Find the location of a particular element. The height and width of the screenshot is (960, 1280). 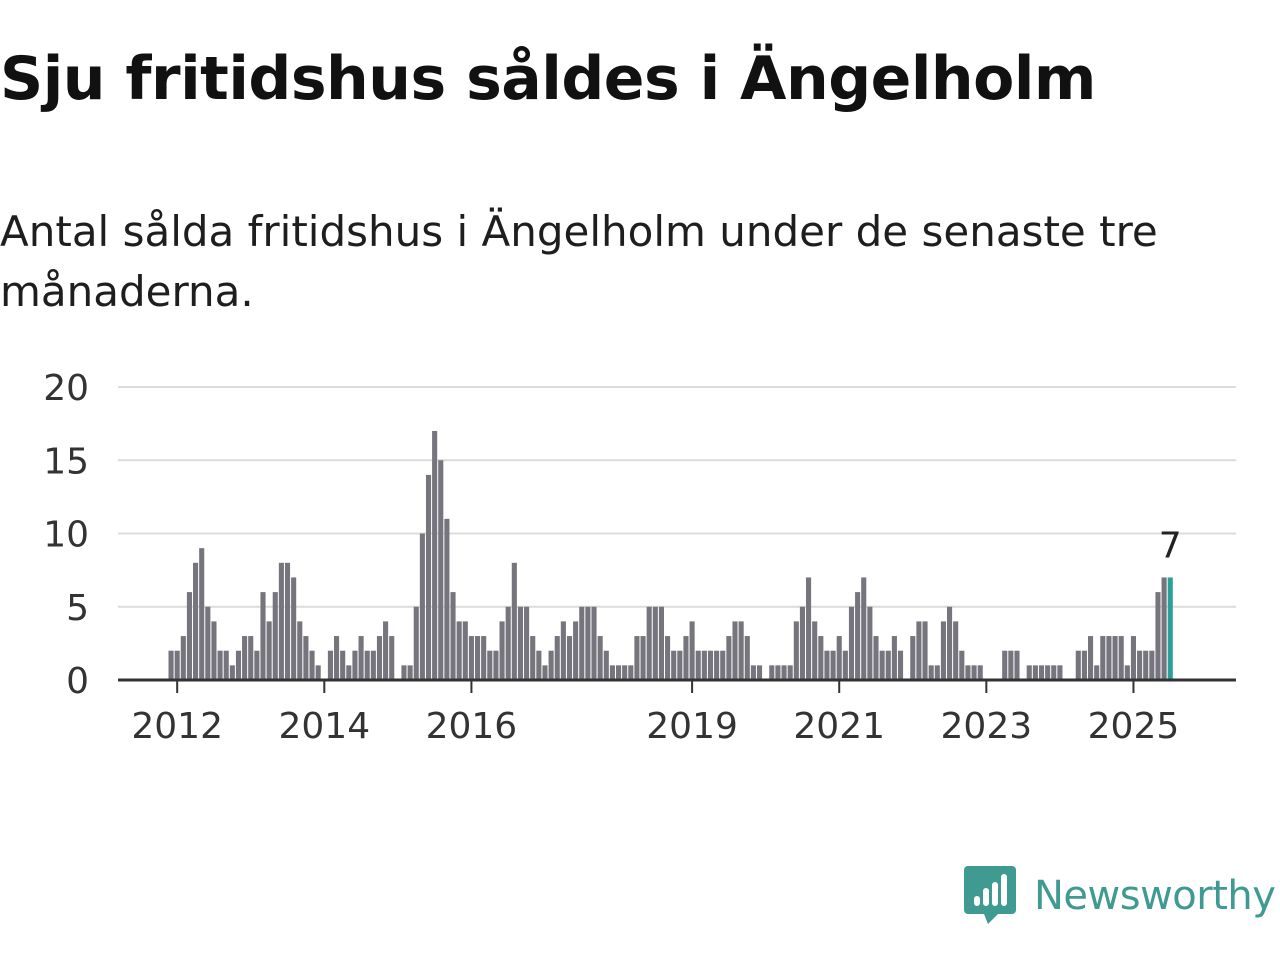

y-tick-label: 20 is located at coordinates (66, 388).